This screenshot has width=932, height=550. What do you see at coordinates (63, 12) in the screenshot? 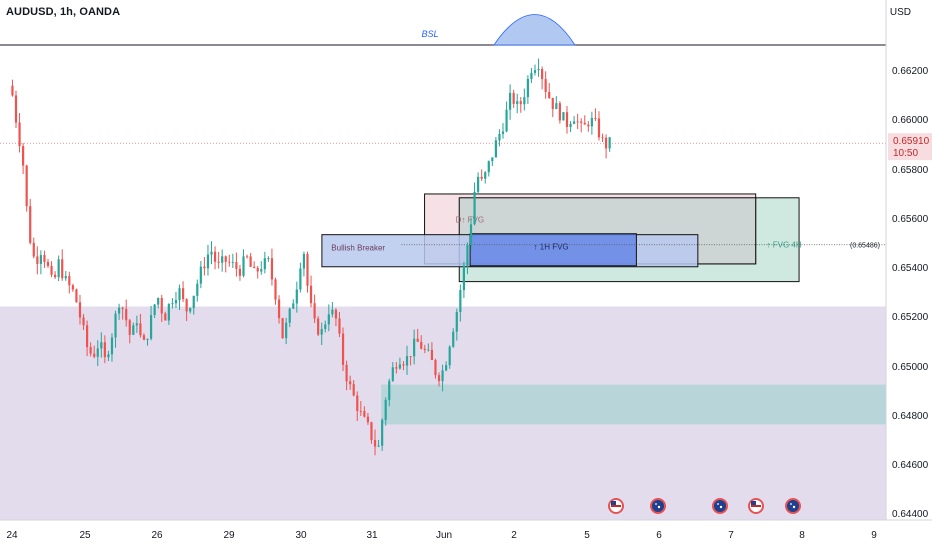
I see `symbol-label: AUDUSD, 1h, OANDA` at bounding box center [63, 12].